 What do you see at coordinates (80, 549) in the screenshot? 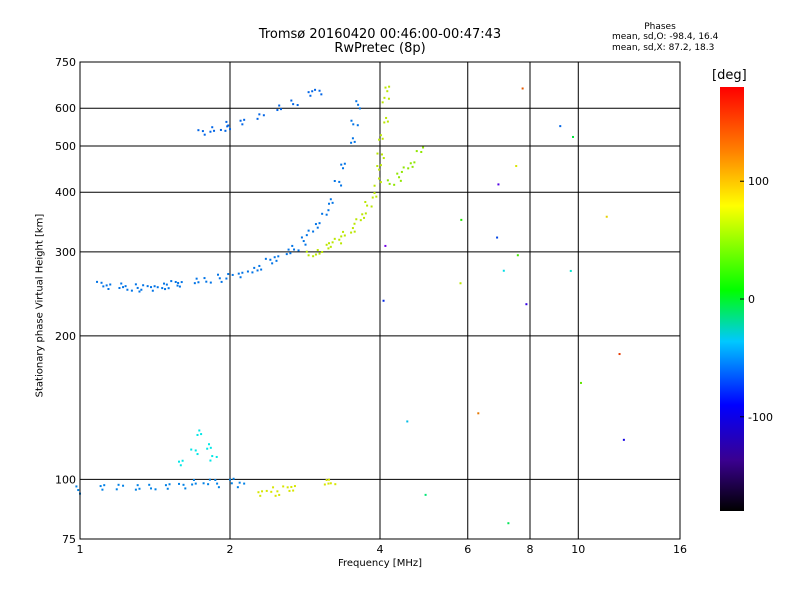
I see `x-tick-label: 1` at bounding box center [80, 549].